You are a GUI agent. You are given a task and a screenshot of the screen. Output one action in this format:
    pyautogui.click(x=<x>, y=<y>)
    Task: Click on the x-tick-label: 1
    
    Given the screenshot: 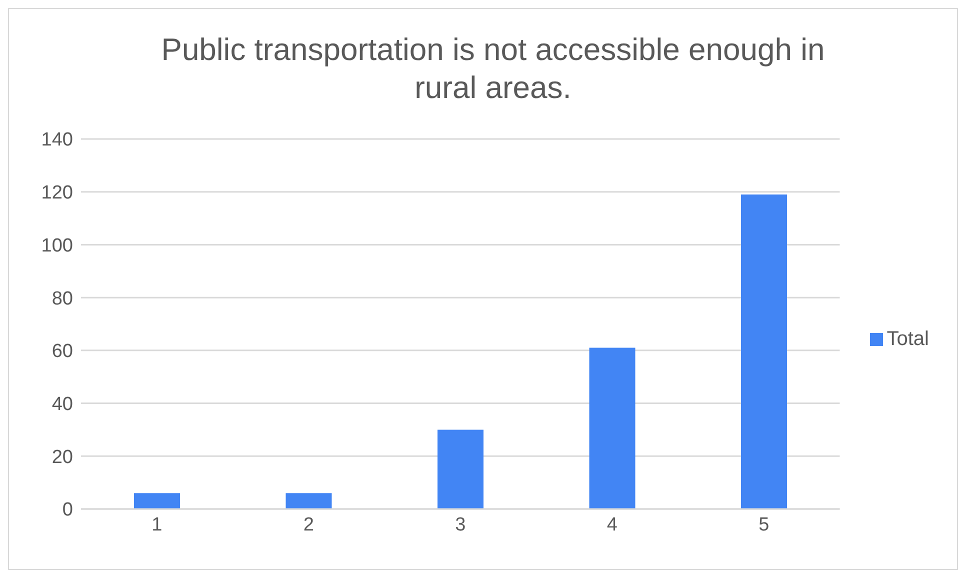 What is the action you would take?
    pyautogui.click(x=157, y=525)
    